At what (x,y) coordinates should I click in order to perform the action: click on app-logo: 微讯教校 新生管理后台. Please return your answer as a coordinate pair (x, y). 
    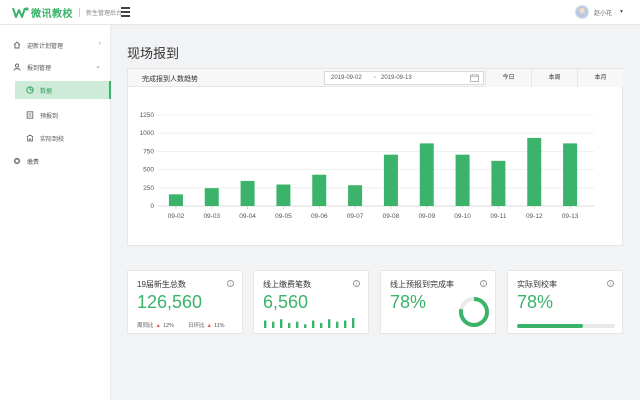
    Looking at the image, I should click on (67, 12).